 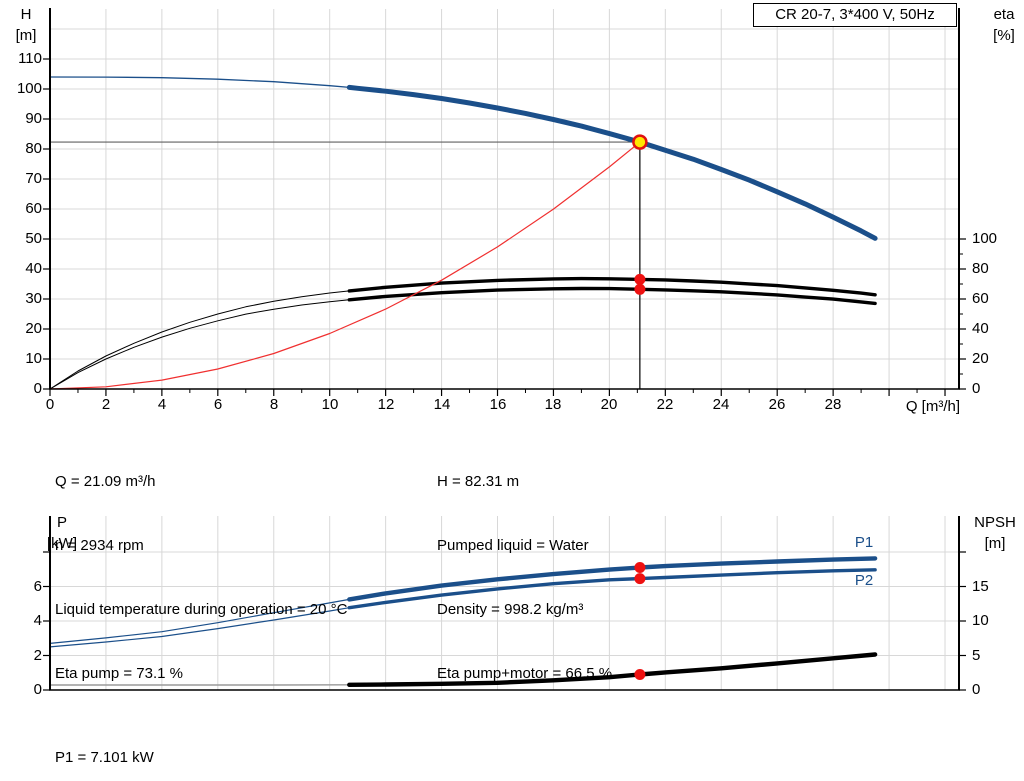 I want to click on p2-point, so click(x=640, y=579).